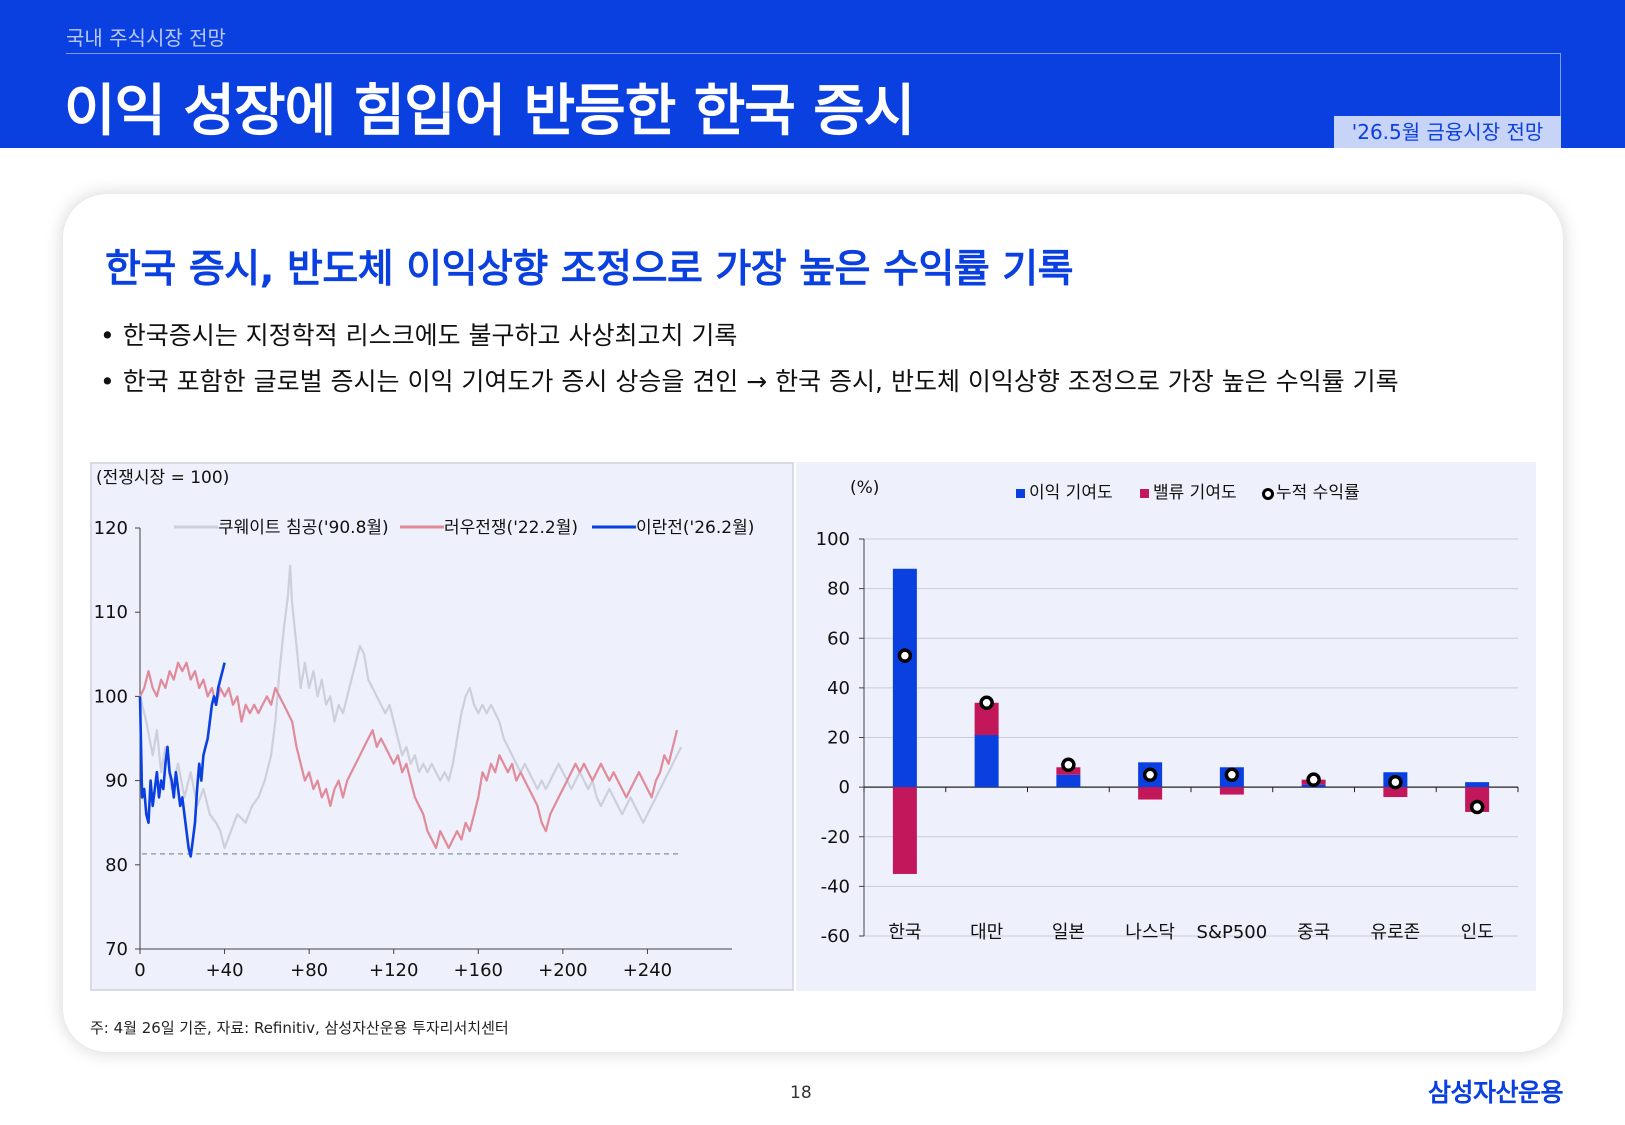  Describe the element at coordinates (838, 688) in the screenshot. I see `y-tick-label: 40` at that location.